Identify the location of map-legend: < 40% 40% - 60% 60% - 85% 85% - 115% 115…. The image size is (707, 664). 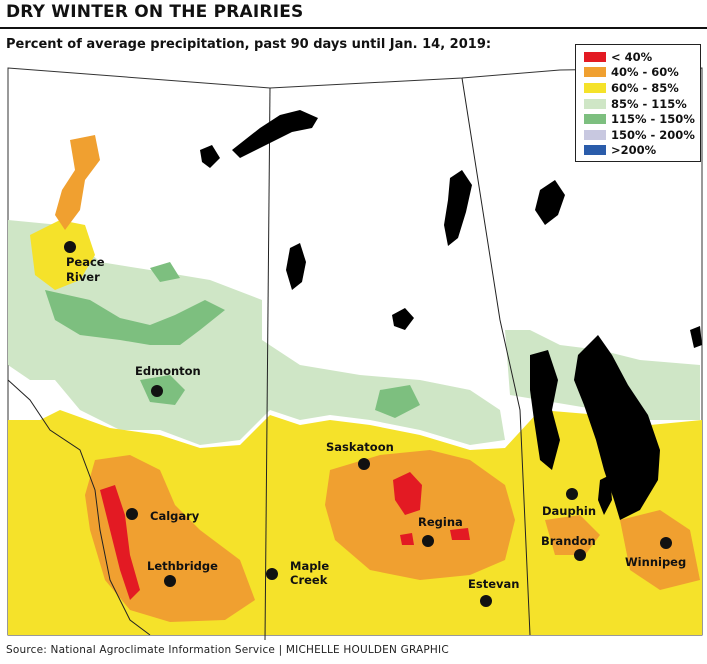
(638, 103).